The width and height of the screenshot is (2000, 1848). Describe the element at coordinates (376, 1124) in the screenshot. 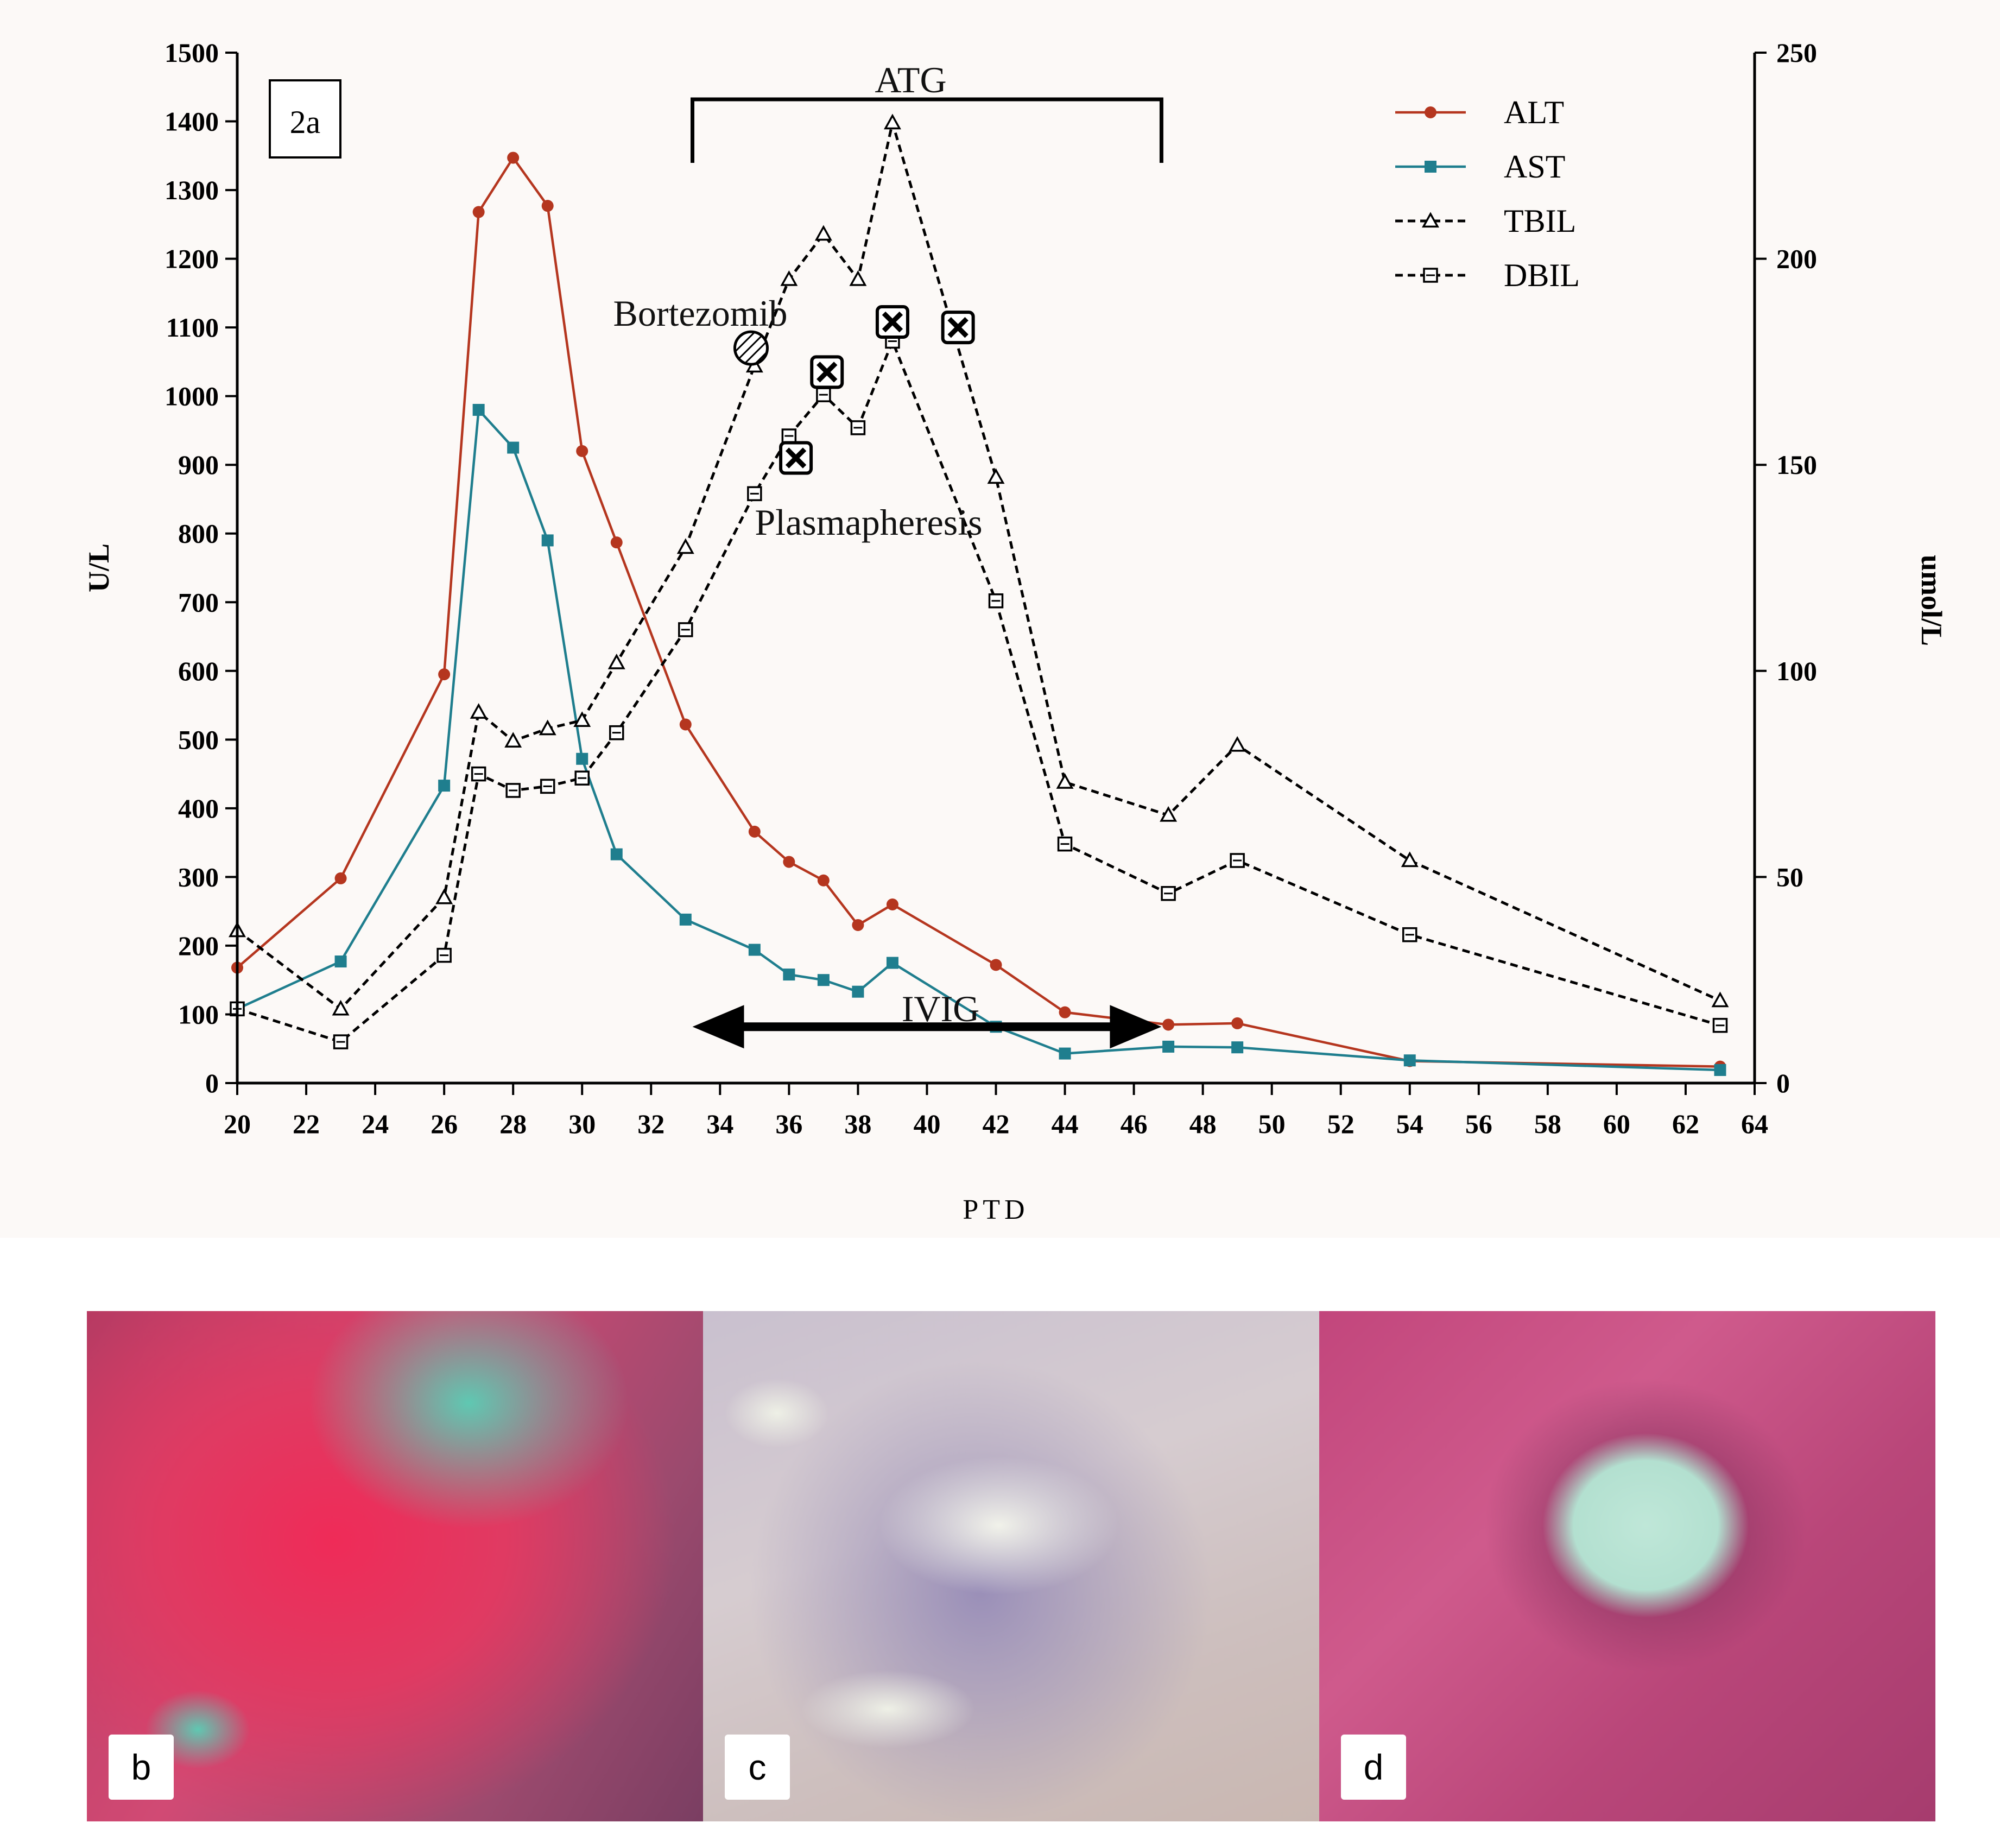

I see `x-tick-label: 24` at that location.